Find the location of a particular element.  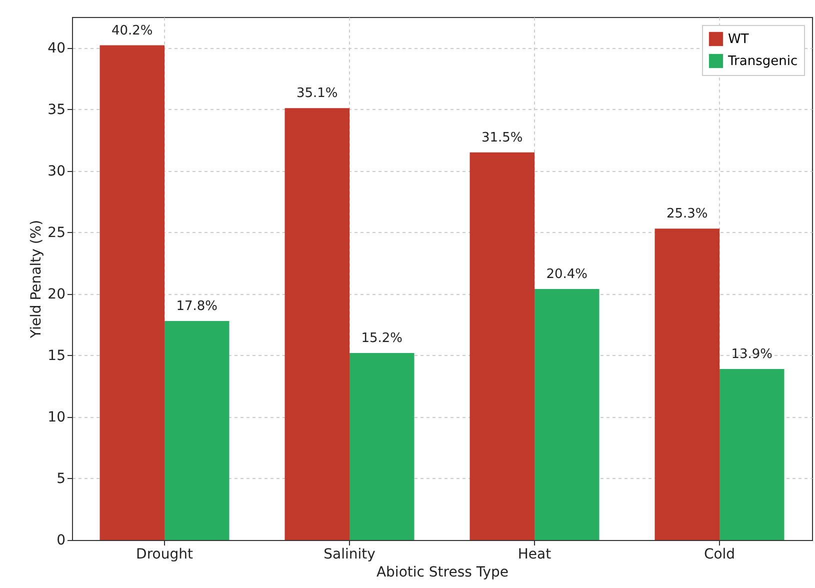

data-label: 15.2% is located at coordinates (382, 338).